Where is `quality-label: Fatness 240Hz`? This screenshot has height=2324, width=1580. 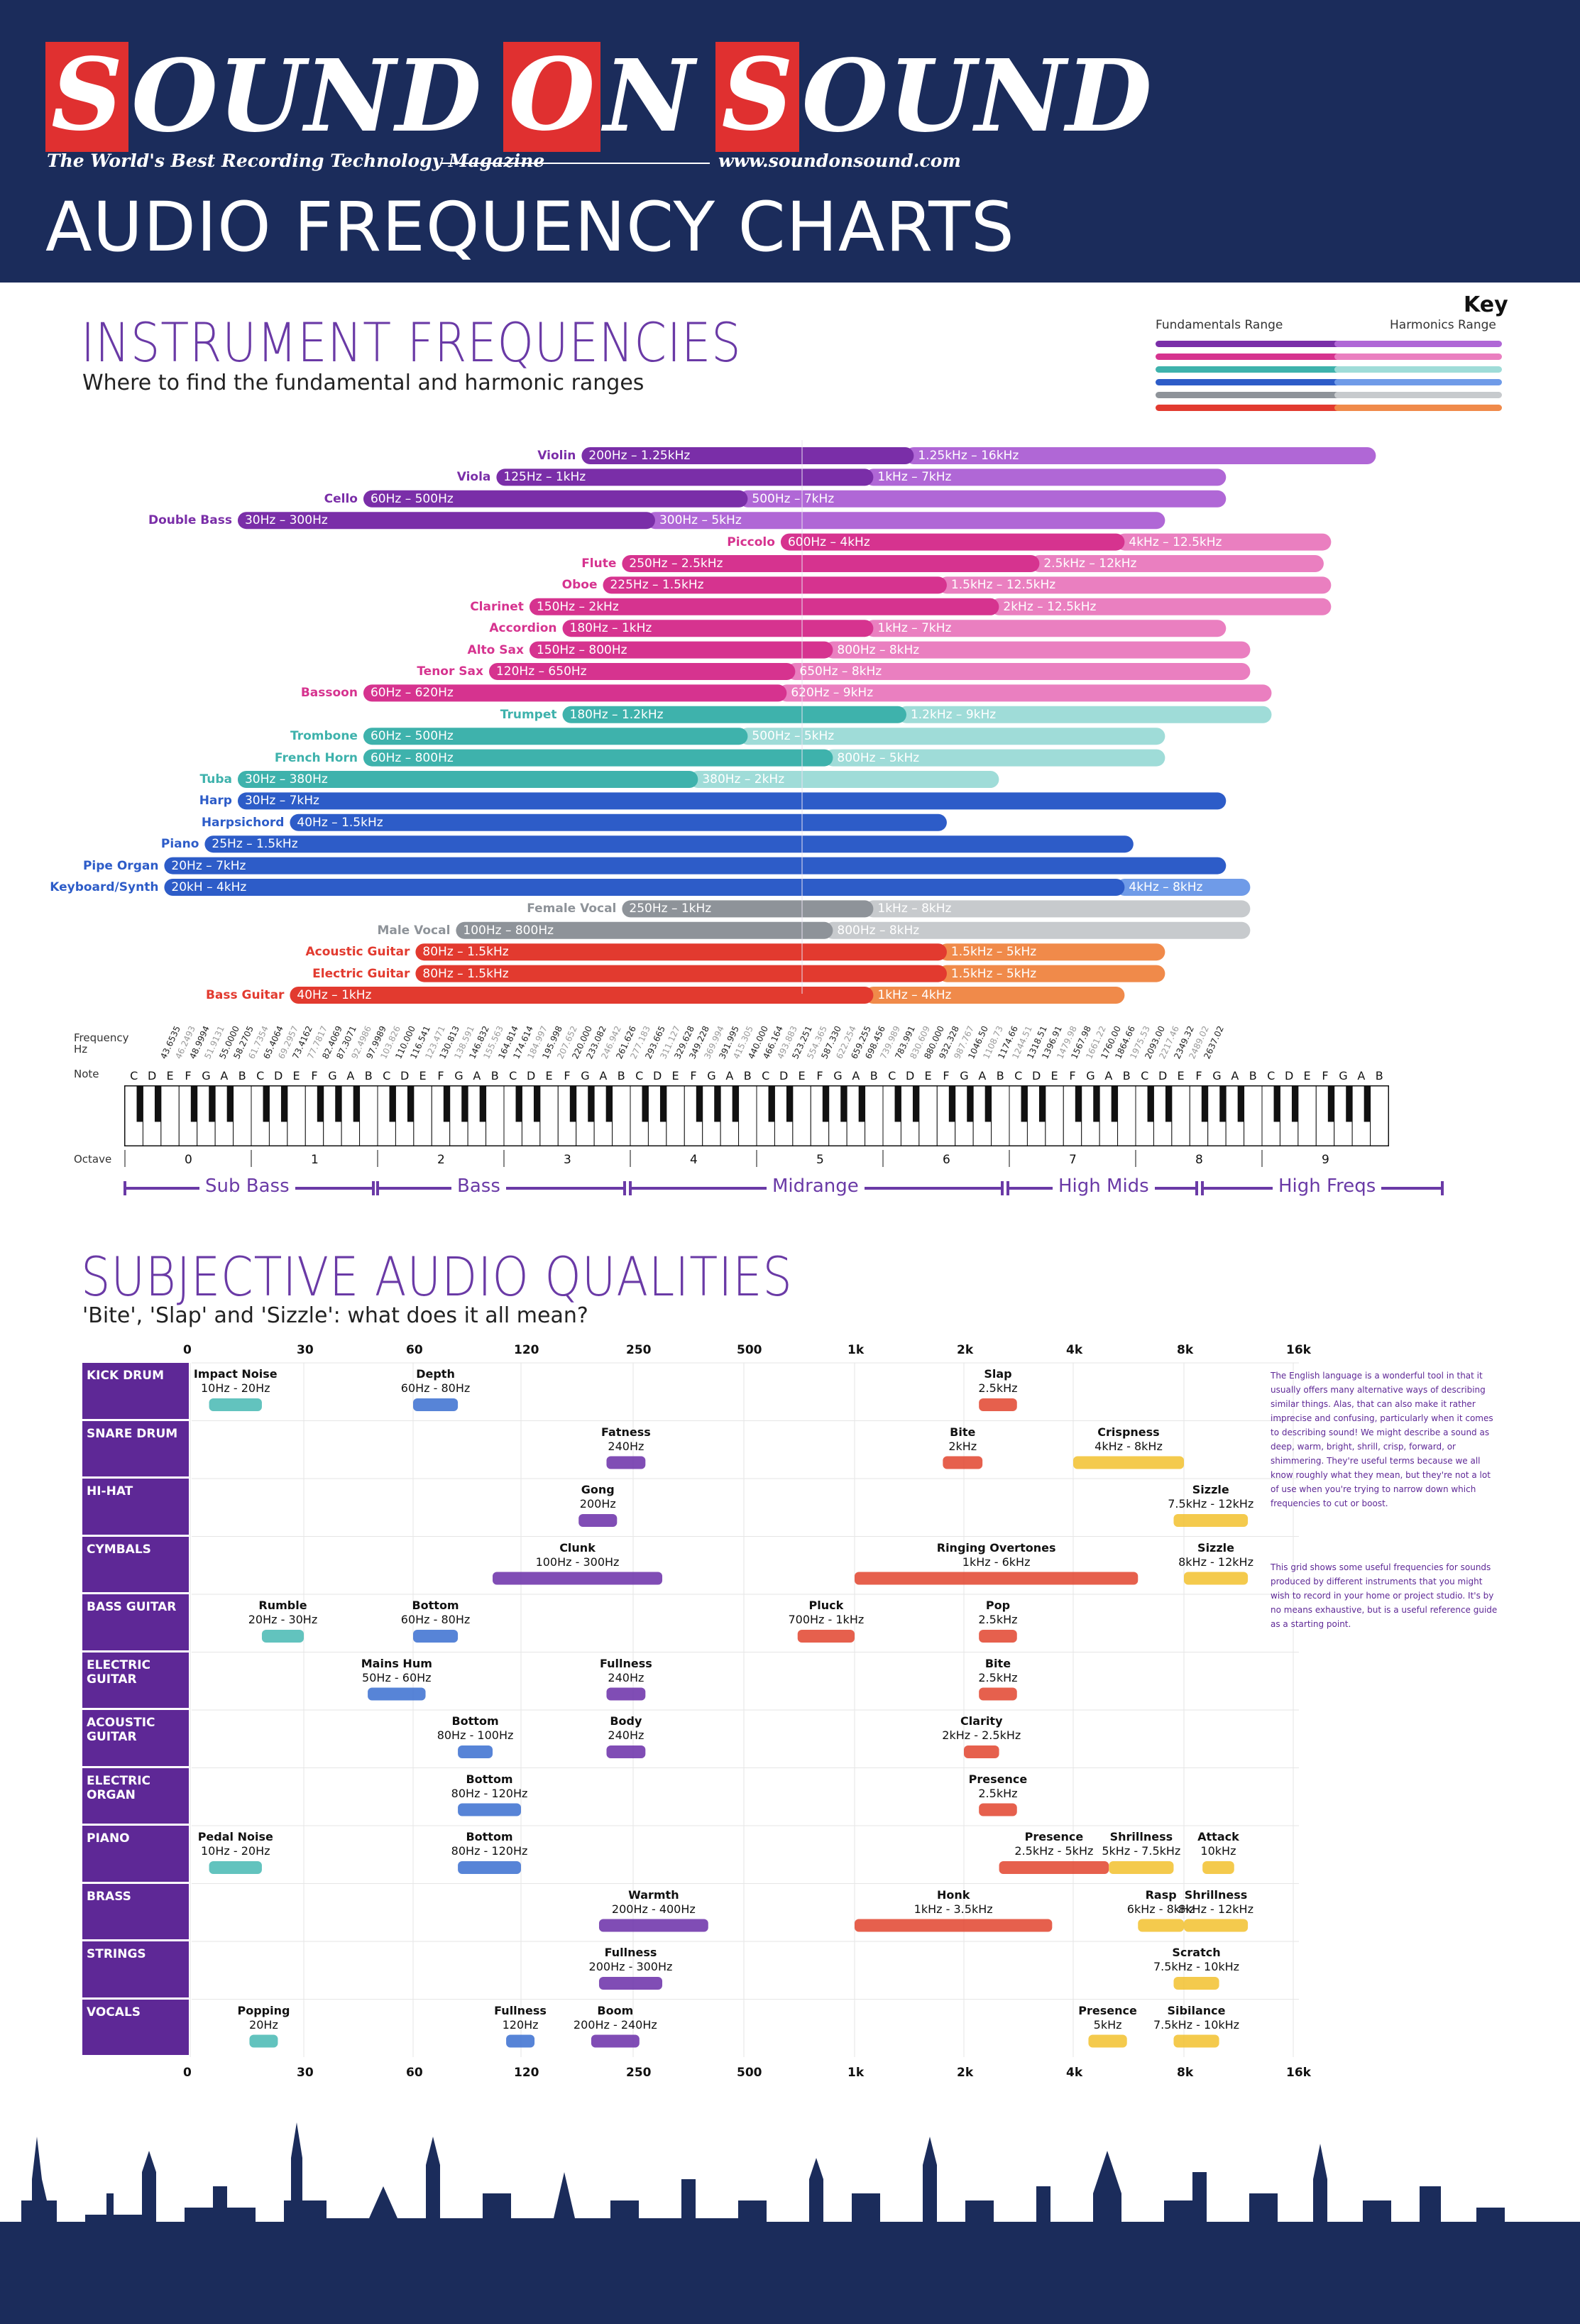 quality-label: Fatness 240Hz is located at coordinates (626, 1439).